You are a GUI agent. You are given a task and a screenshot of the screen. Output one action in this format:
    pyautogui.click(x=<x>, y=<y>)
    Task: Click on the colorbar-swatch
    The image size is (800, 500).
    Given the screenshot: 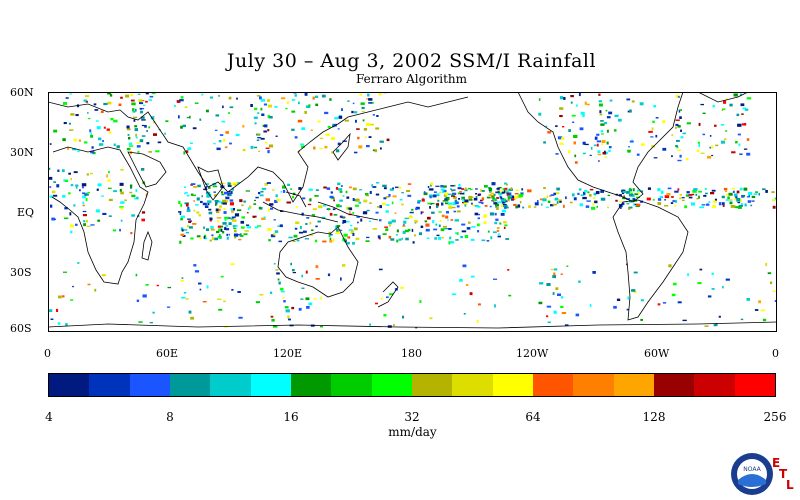 What is the action you would take?
    pyautogui.click(x=311, y=385)
    